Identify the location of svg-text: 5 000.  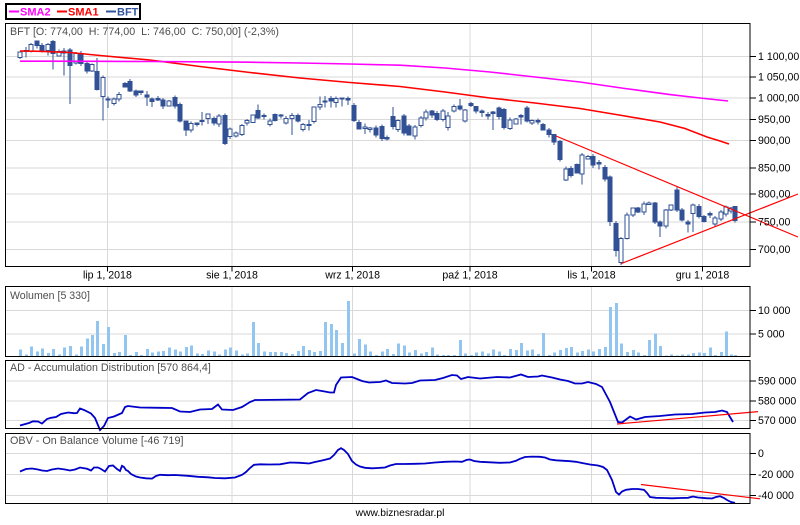
(771, 335).